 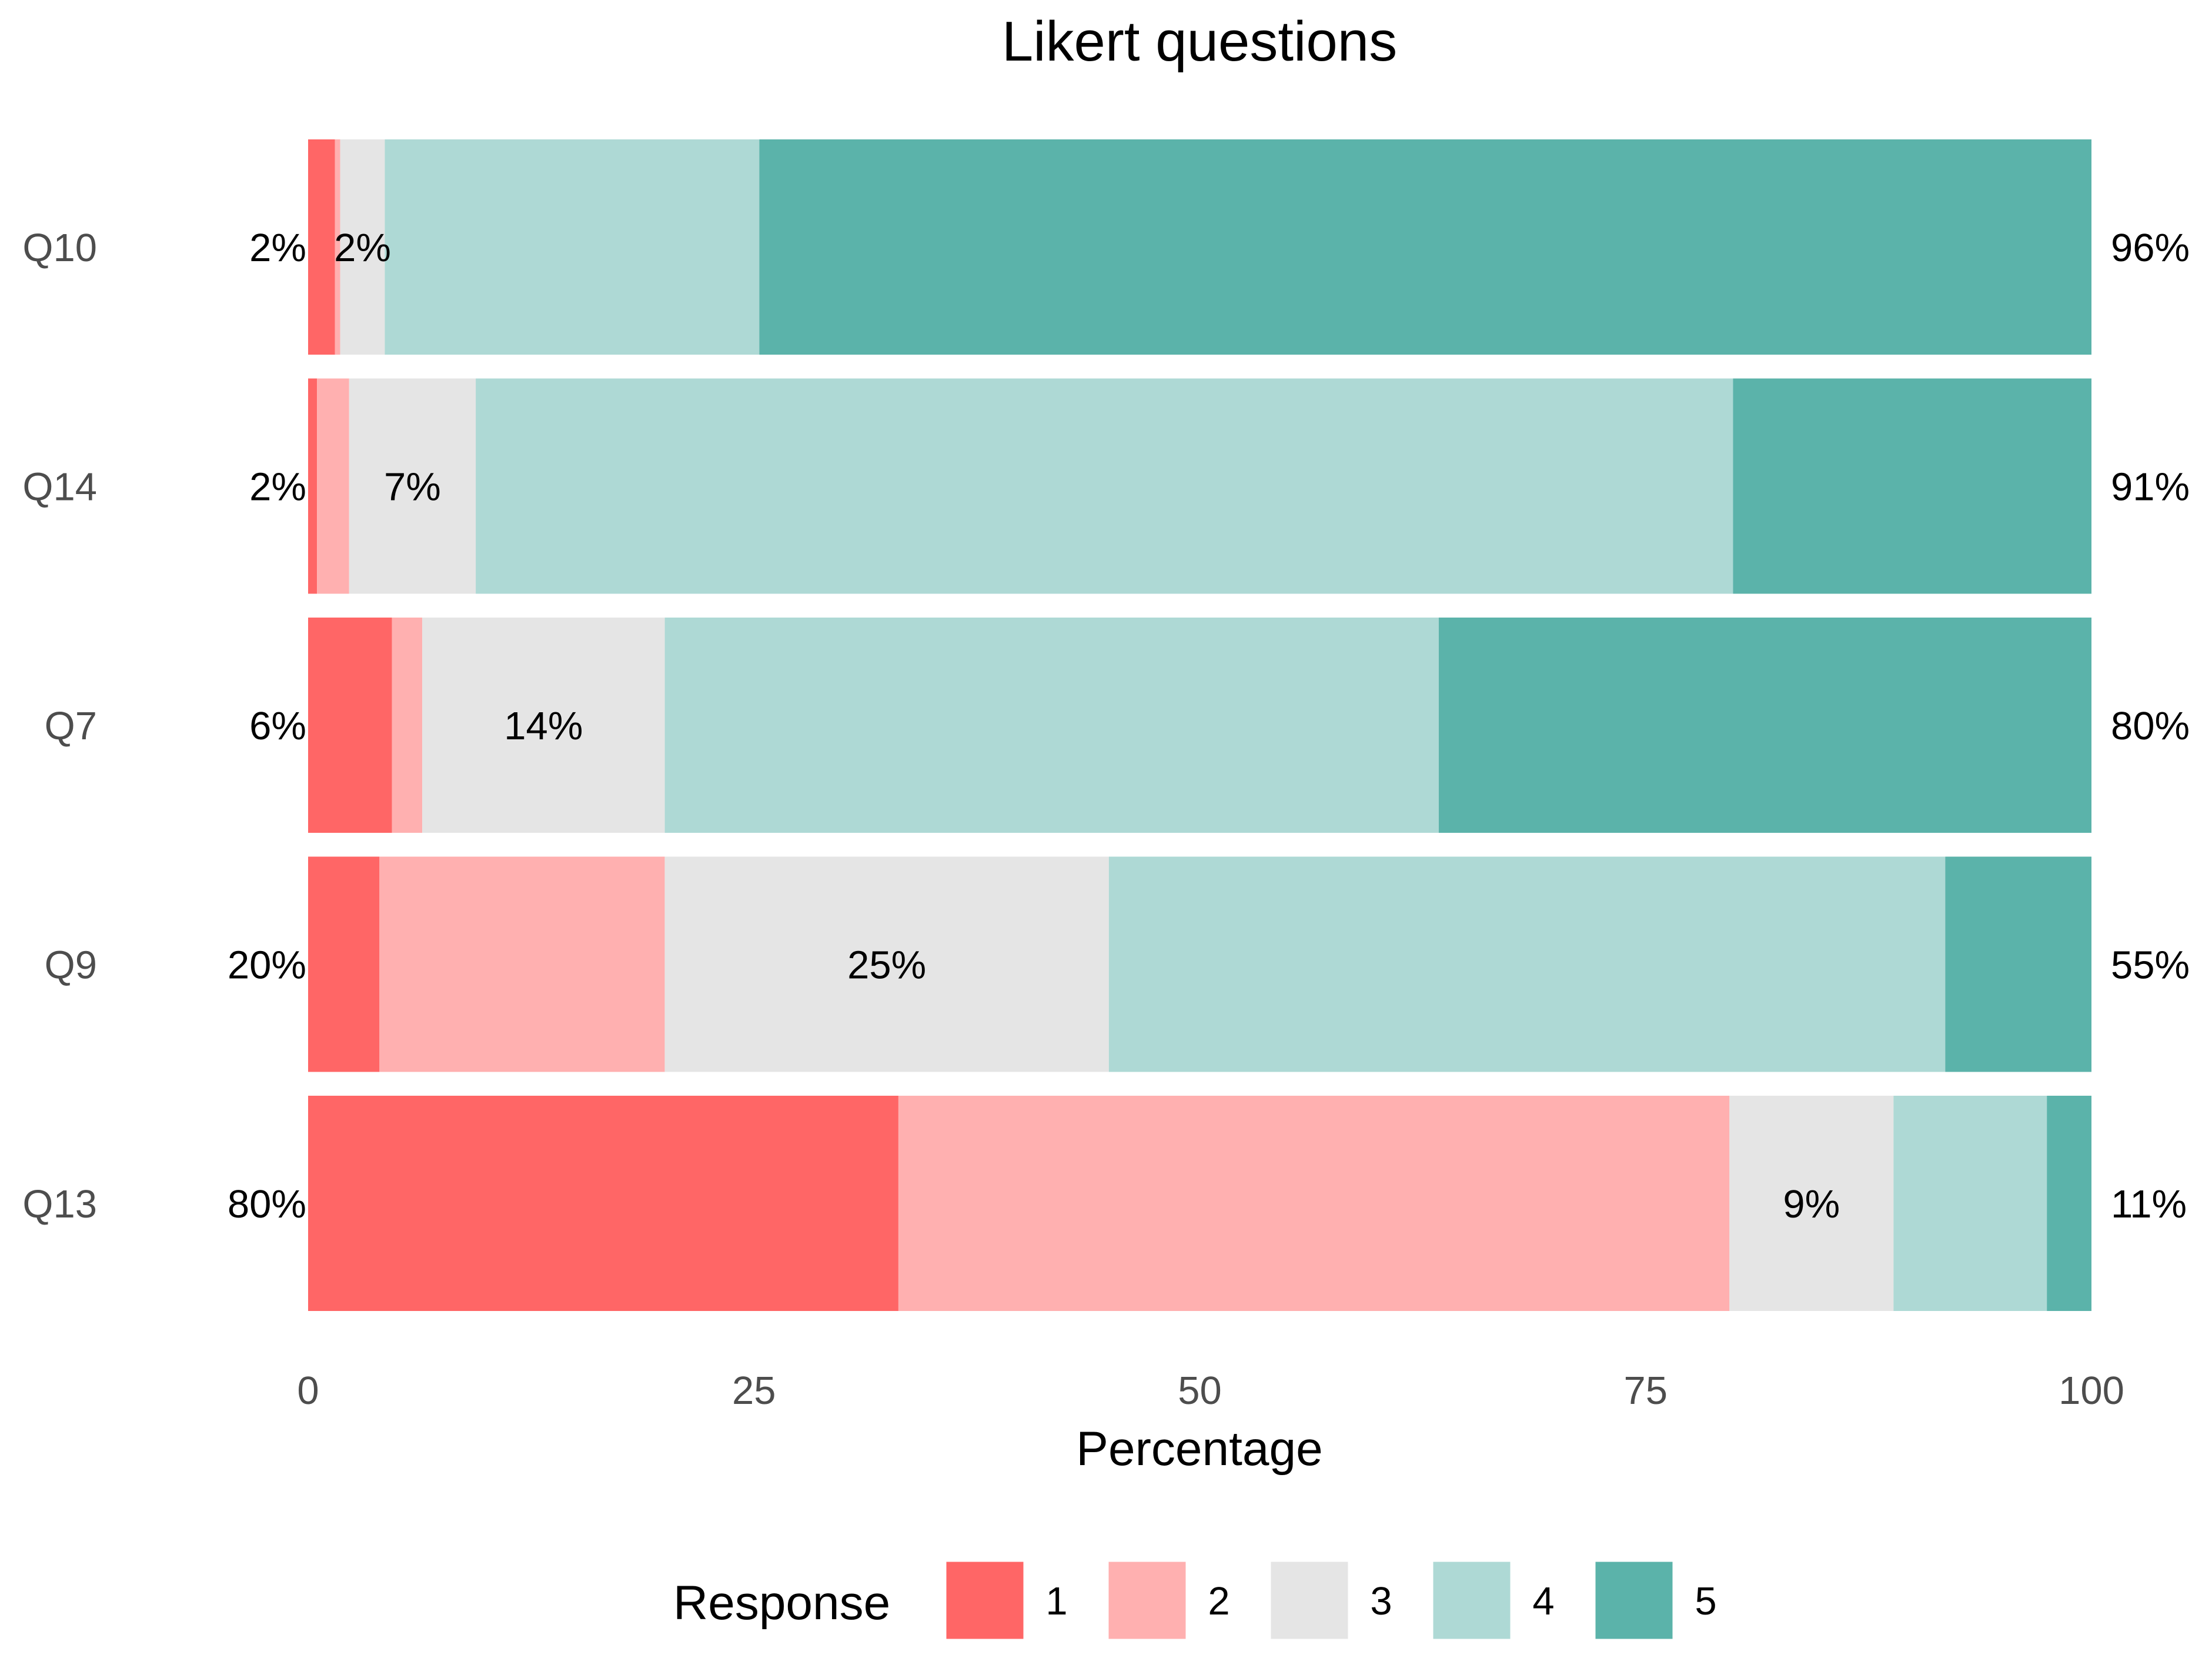 I want to click on category-labels: Q10 Q14 Q7 Q9 Q13, so click(x=59, y=726).